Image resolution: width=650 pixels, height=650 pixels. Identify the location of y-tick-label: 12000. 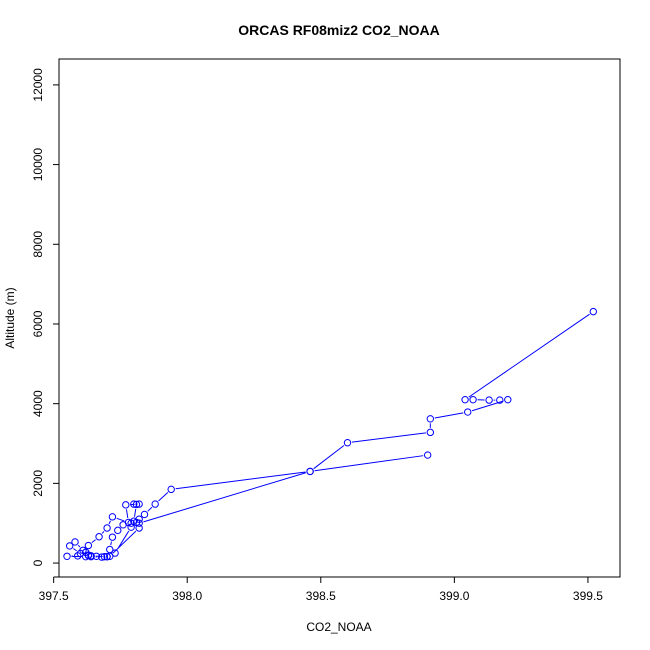
(38, 85).